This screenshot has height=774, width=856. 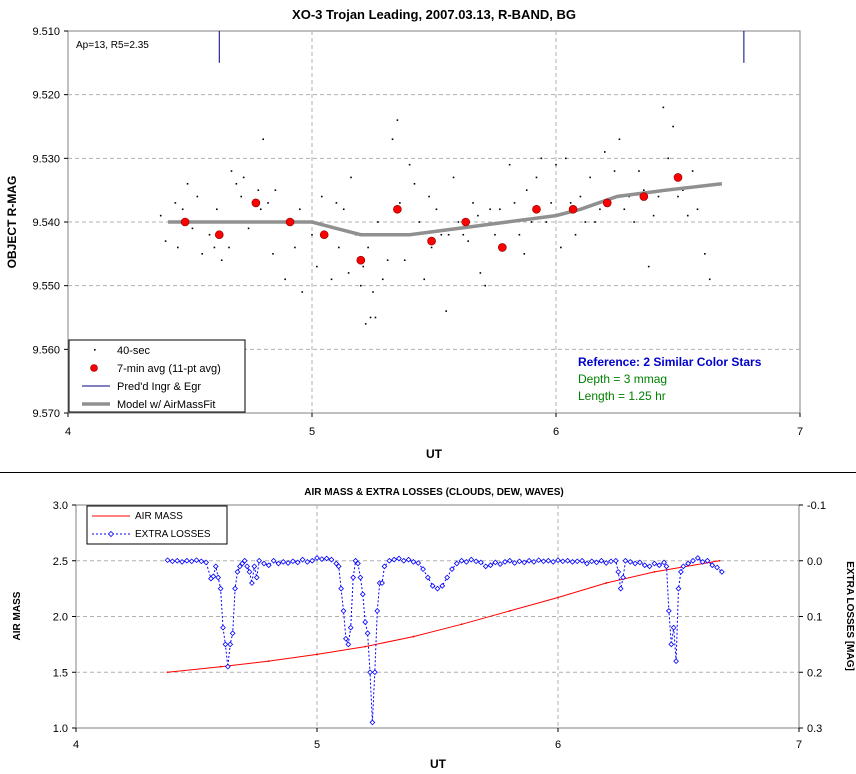 I want to click on bottom-y-tick-label: 1.0, so click(x=60, y=729).